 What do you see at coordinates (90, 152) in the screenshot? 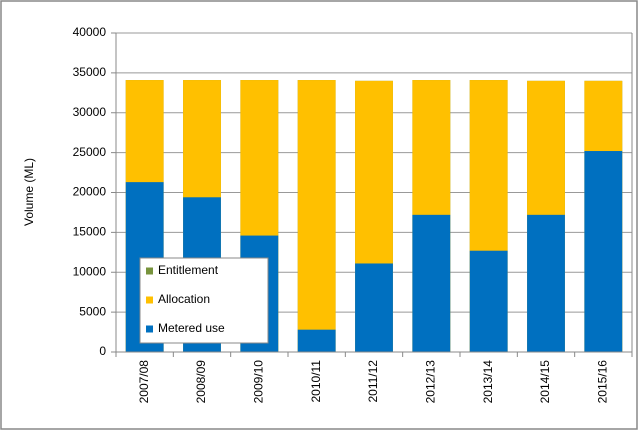
I see `y-tick-label: 25000` at bounding box center [90, 152].